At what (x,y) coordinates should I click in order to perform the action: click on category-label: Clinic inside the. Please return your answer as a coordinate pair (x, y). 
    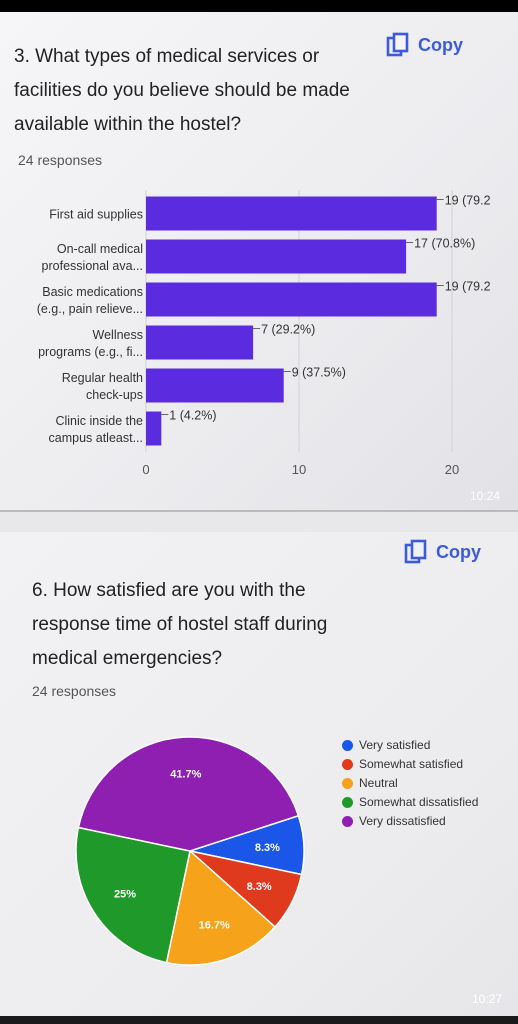
    Looking at the image, I should click on (99, 421).